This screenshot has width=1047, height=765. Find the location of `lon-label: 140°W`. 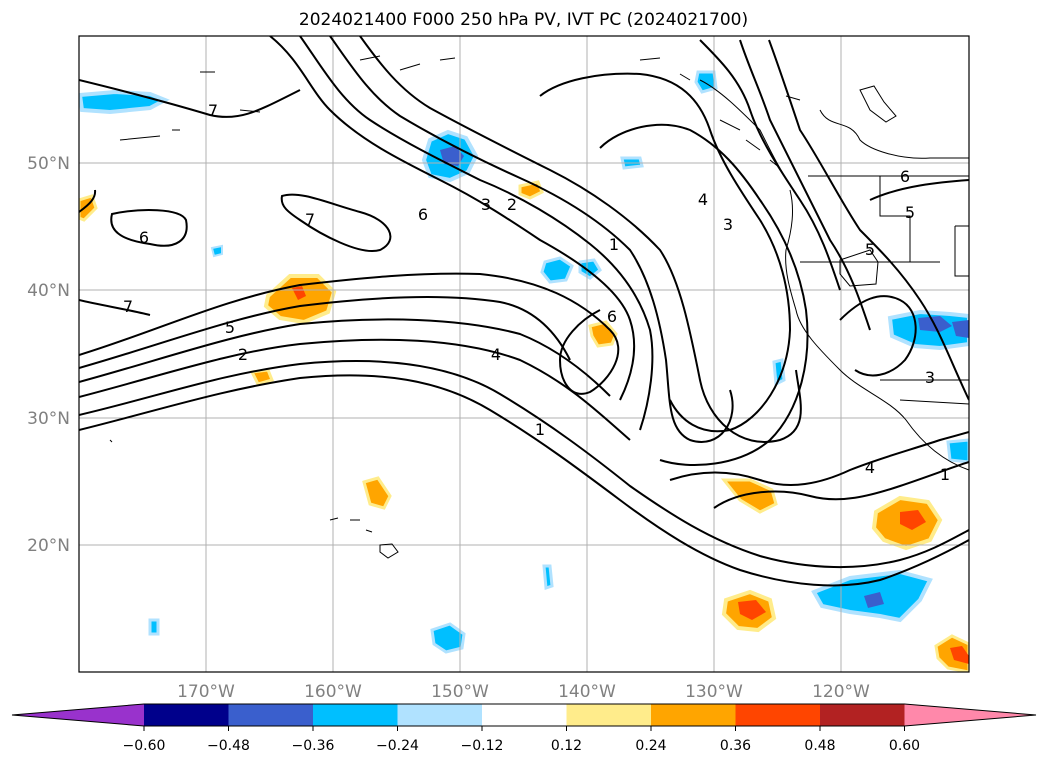

lon-label: 140°W is located at coordinates (587, 692).